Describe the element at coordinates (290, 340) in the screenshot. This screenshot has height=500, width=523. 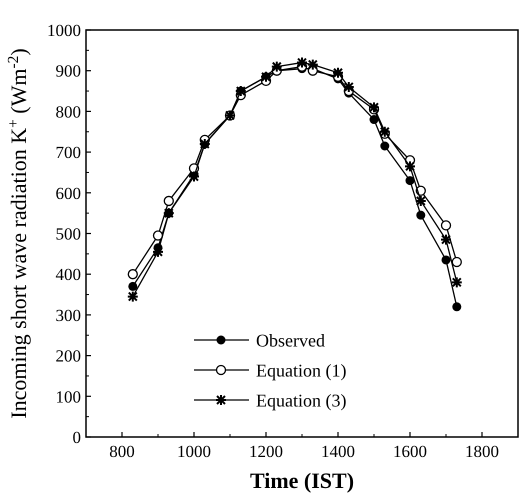
I see `legend-label: Observed` at that location.